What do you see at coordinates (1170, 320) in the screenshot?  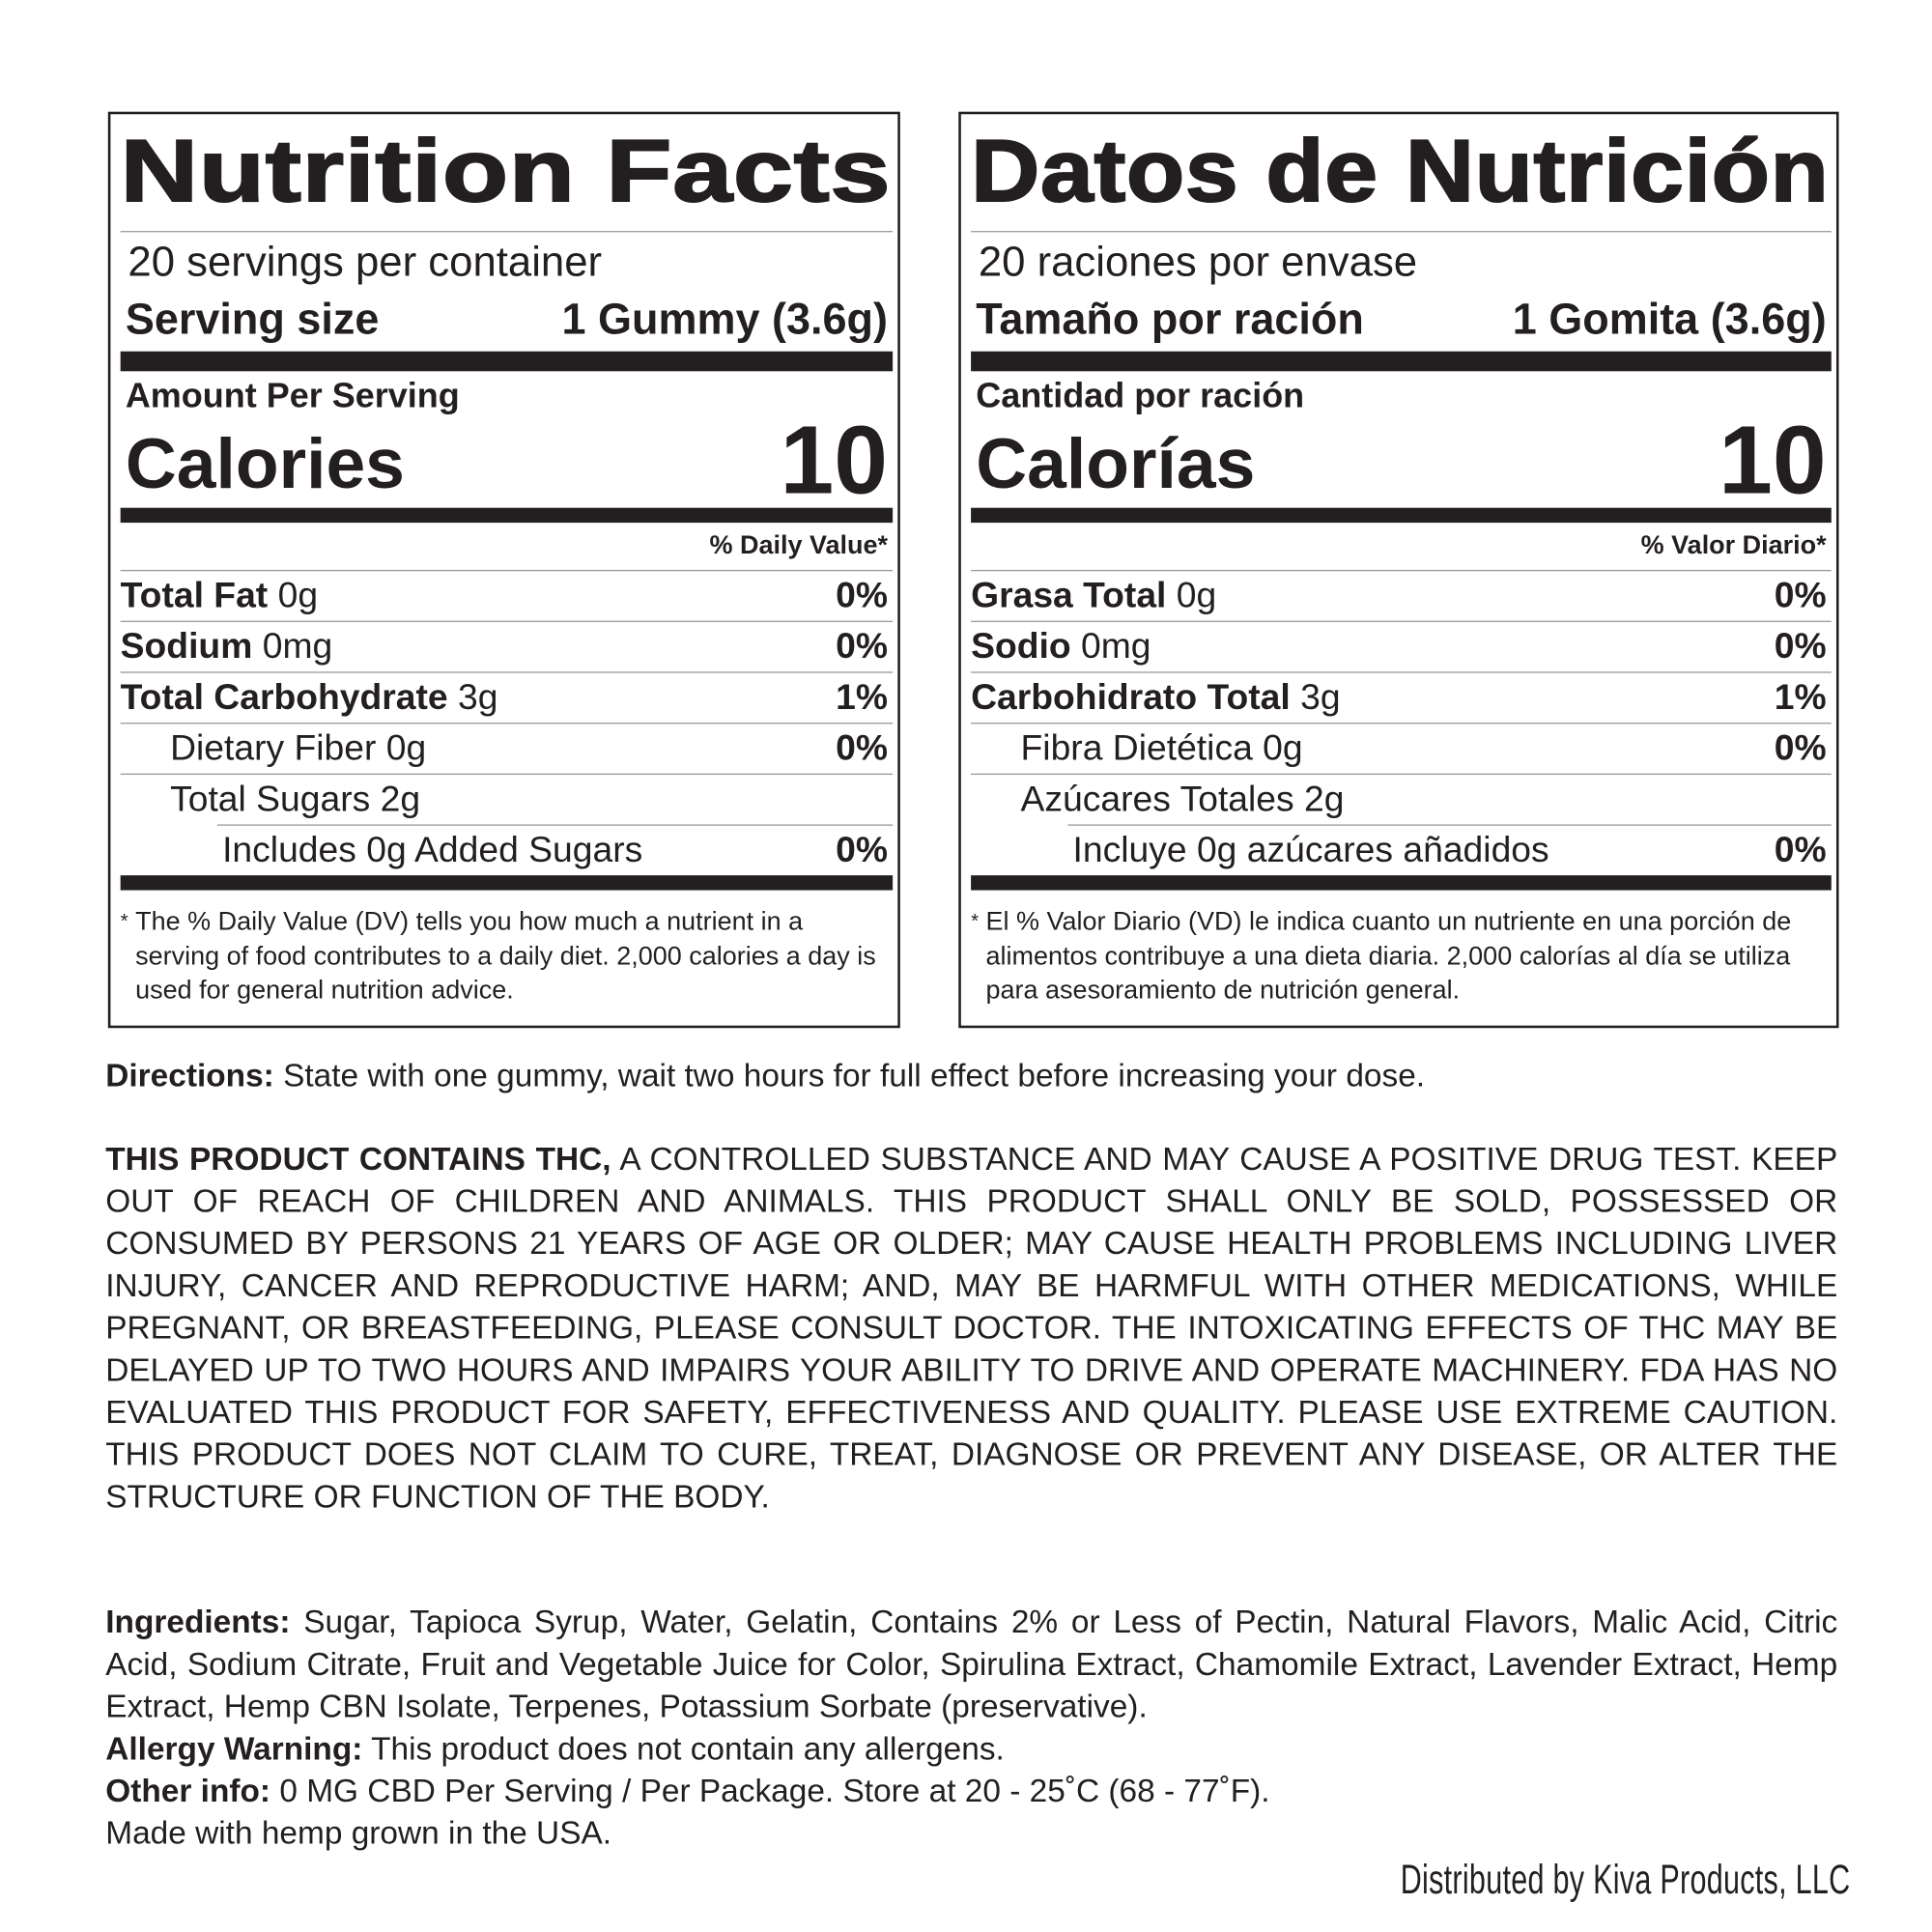 I see `serving-size-label: Tamaño por ración` at bounding box center [1170, 320].